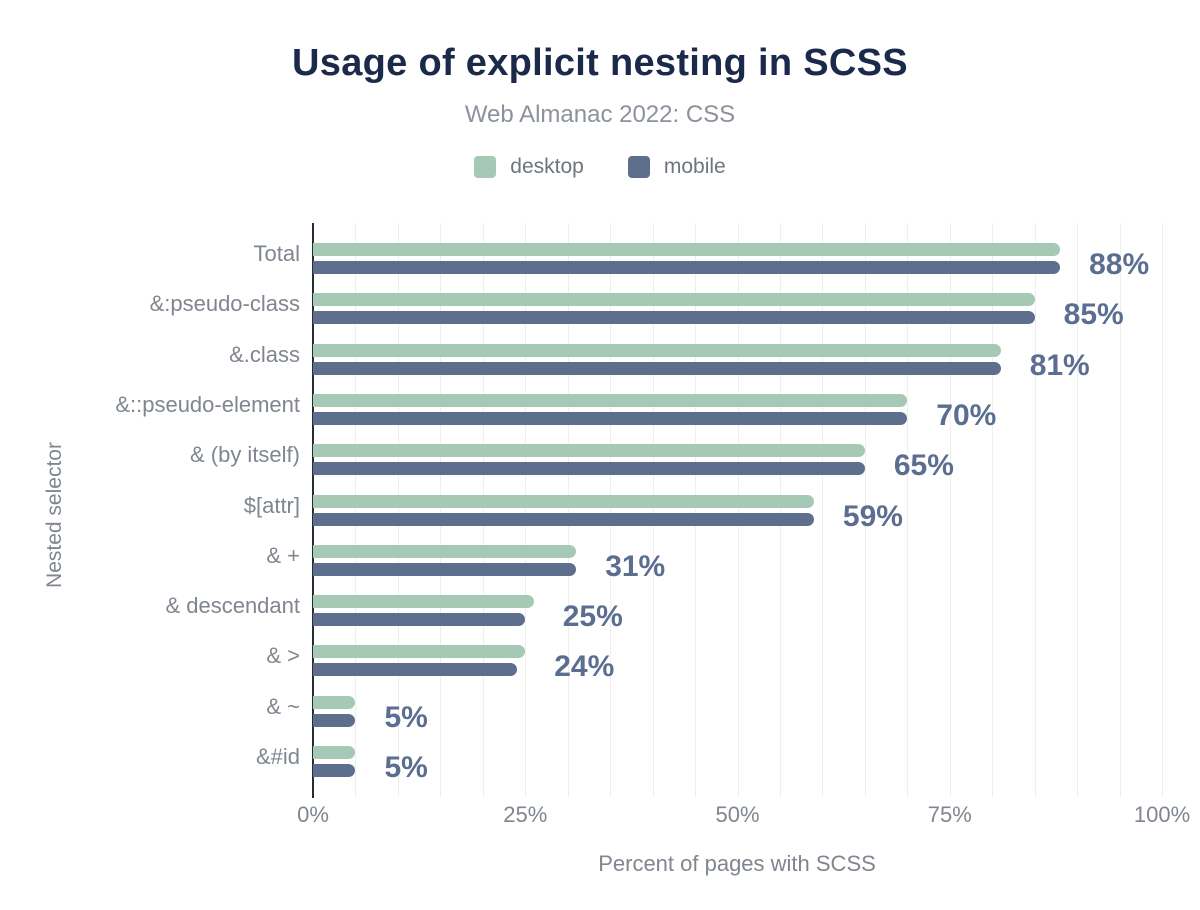  What do you see at coordinates (264, 354) in the screenshot?
I see `category-label: &.class` at bounding box center [264, 354].